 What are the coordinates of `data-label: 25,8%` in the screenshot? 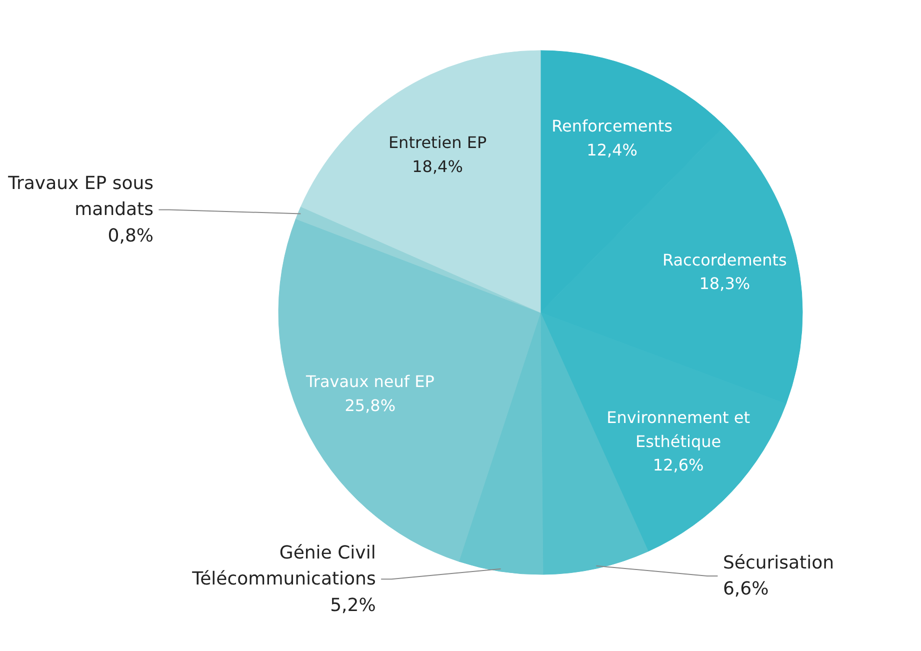 It's located at (370, 405).